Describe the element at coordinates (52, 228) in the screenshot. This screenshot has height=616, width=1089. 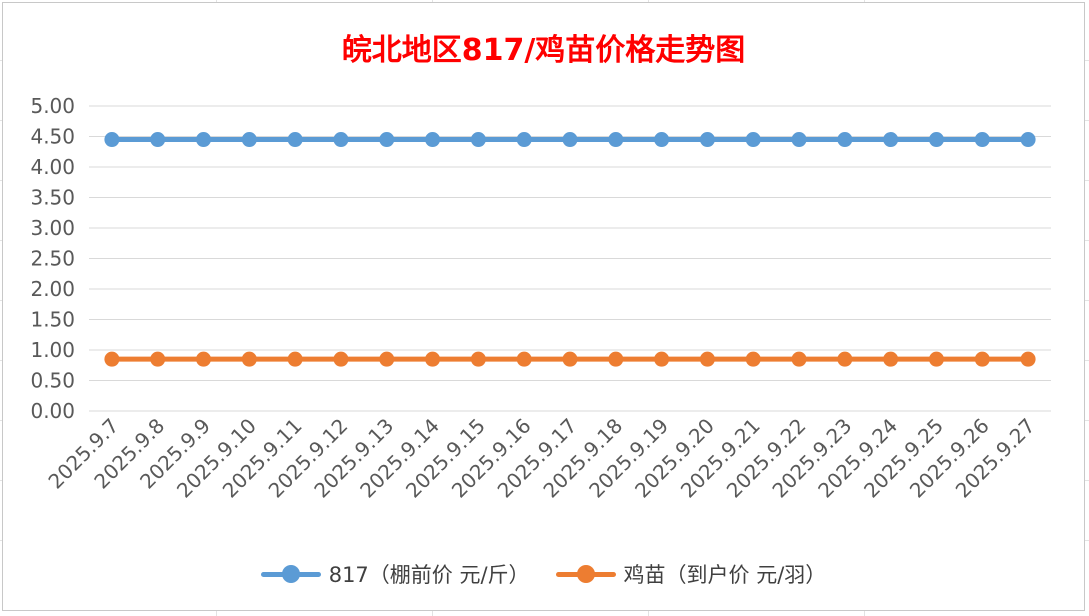
I see `y-tick-label: 3.00` at that location.